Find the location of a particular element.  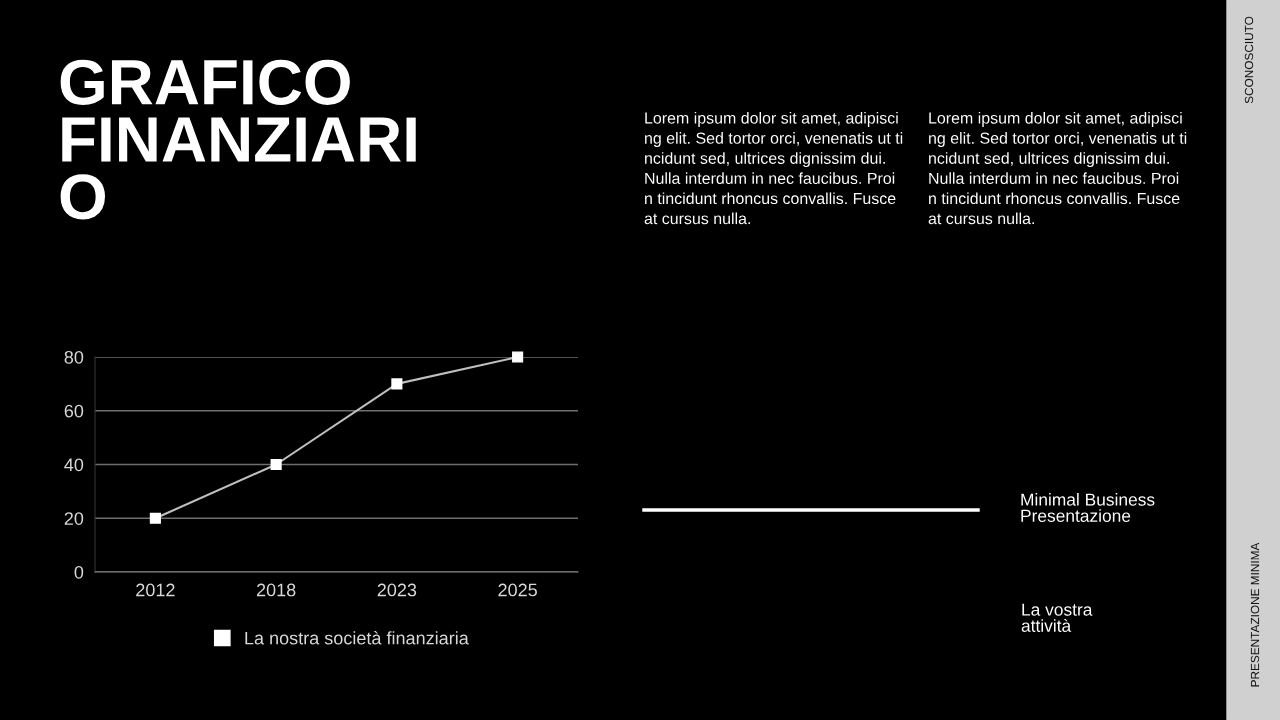

y-tick-label: 0 is located at coordinates (79, 572).